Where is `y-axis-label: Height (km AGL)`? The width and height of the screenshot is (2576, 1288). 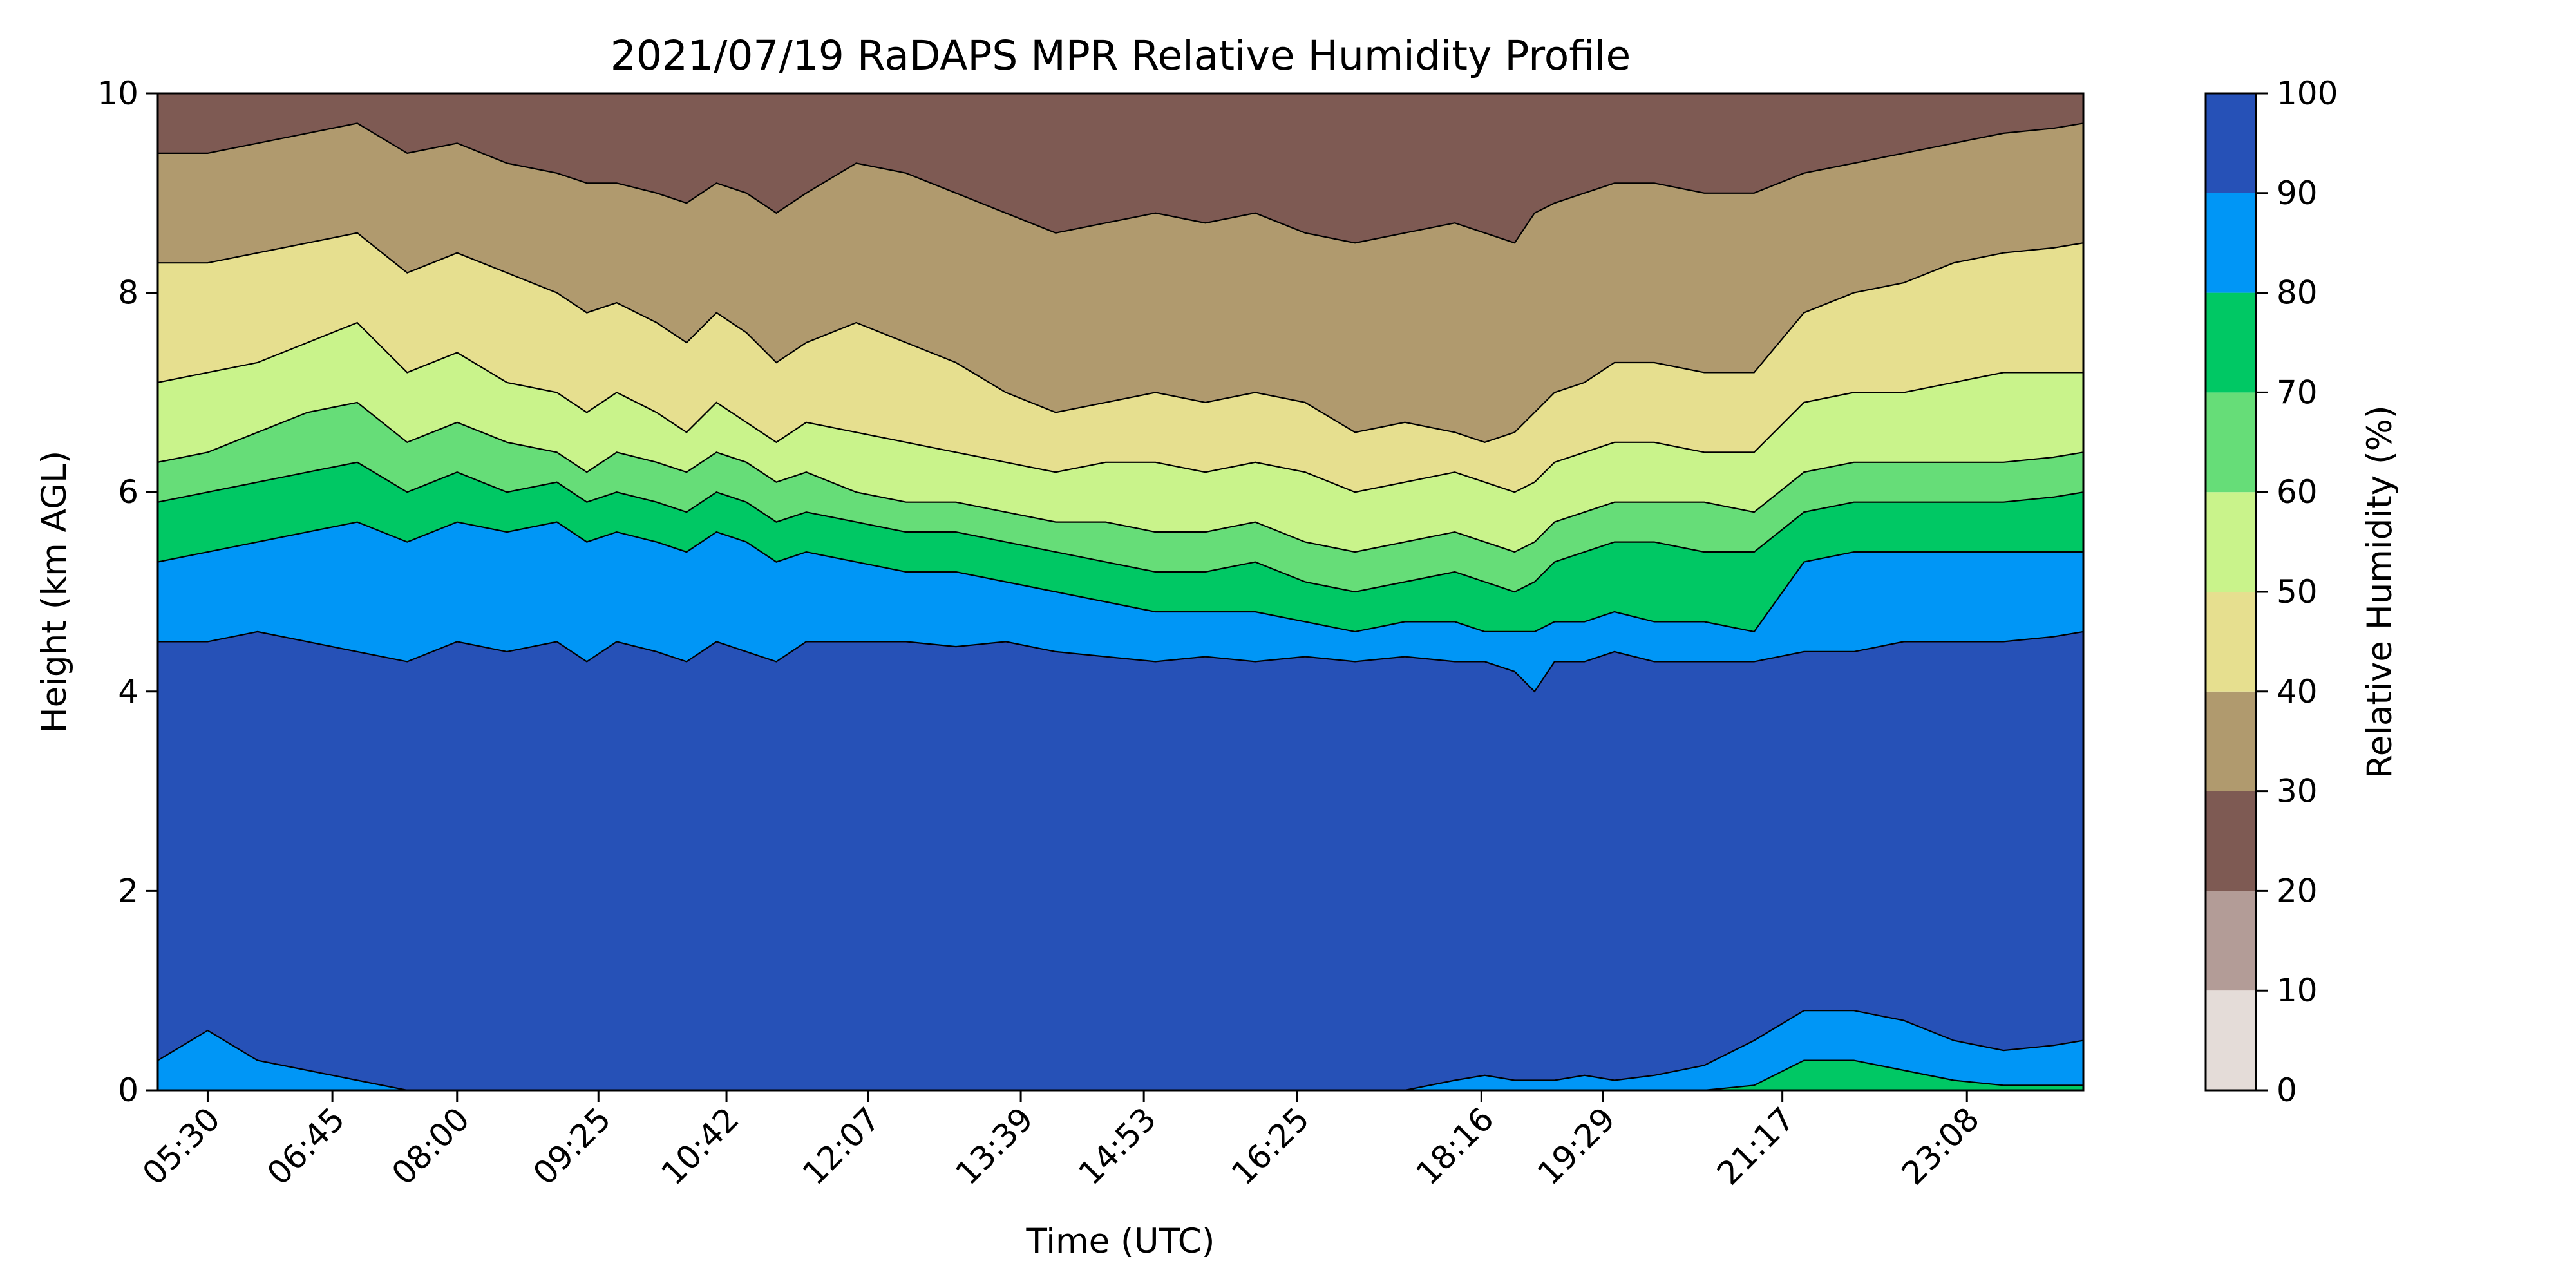 y-axis-label: Height (km AGL) is located at coordinates (54, 592).